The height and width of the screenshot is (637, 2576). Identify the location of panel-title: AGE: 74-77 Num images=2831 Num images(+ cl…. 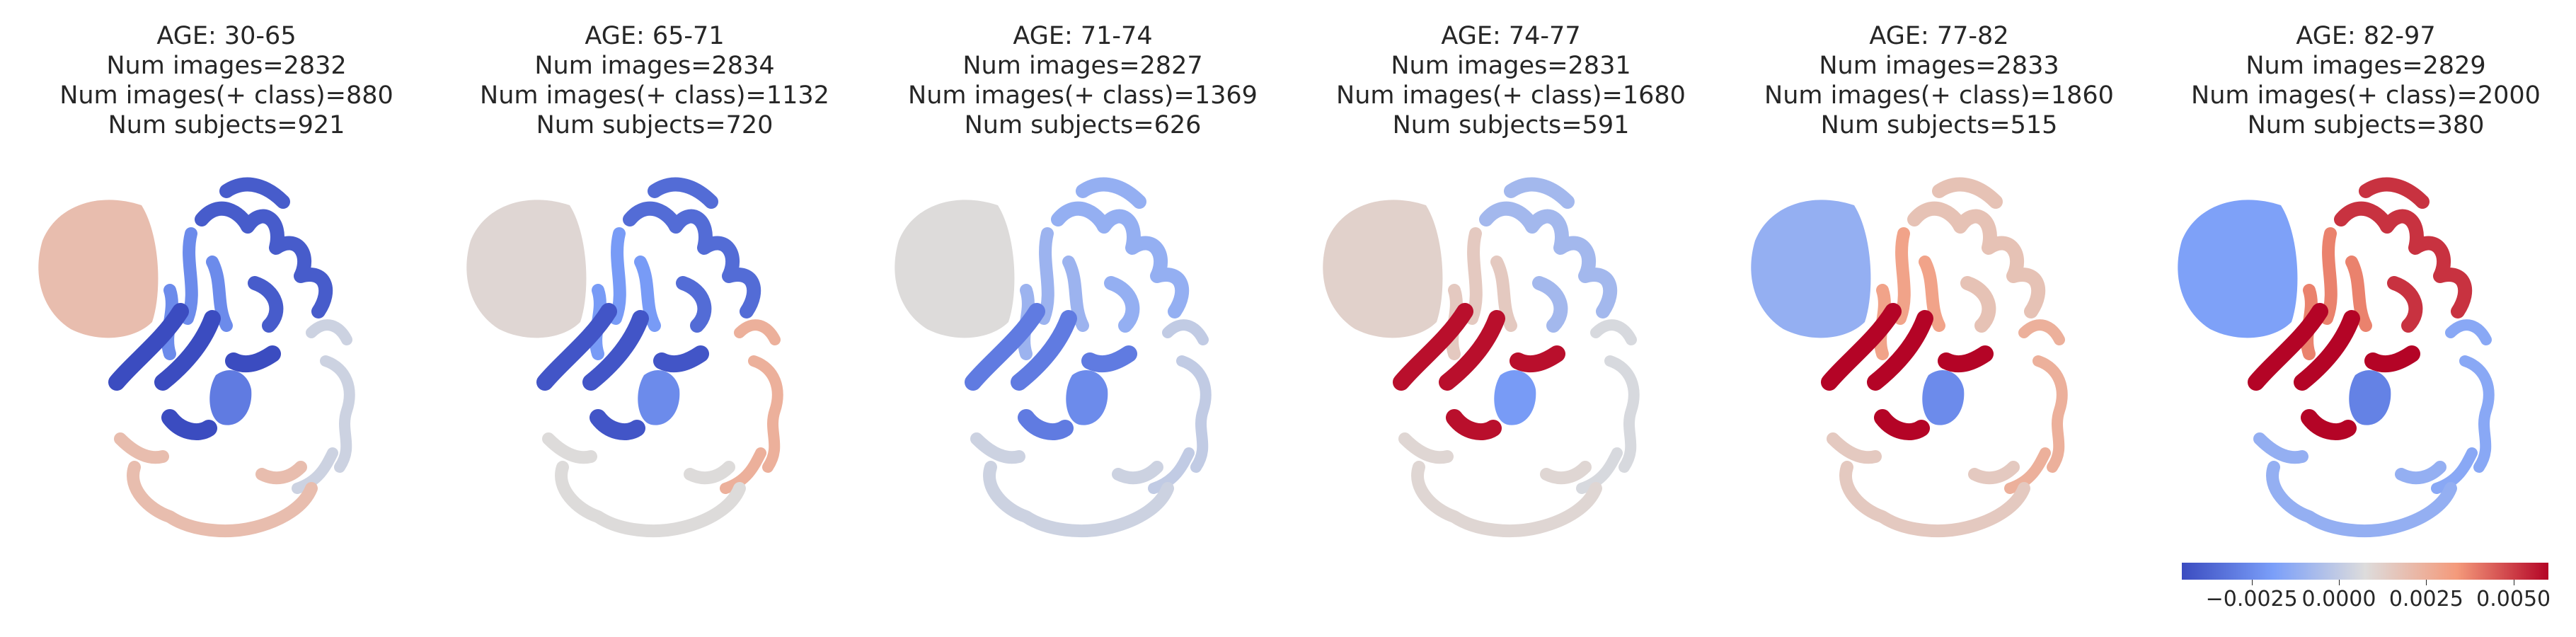
(1511, 80).